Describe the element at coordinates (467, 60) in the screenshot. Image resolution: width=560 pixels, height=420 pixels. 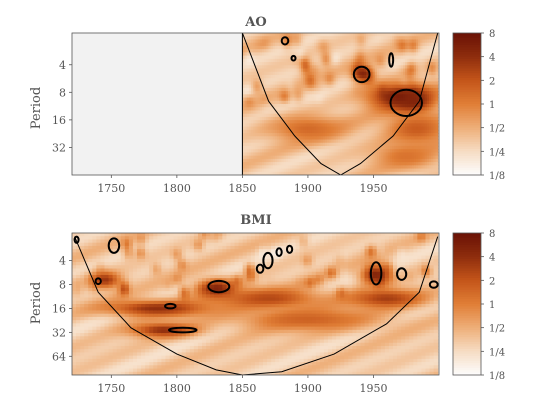
I see `colorbar-segment` at that location.